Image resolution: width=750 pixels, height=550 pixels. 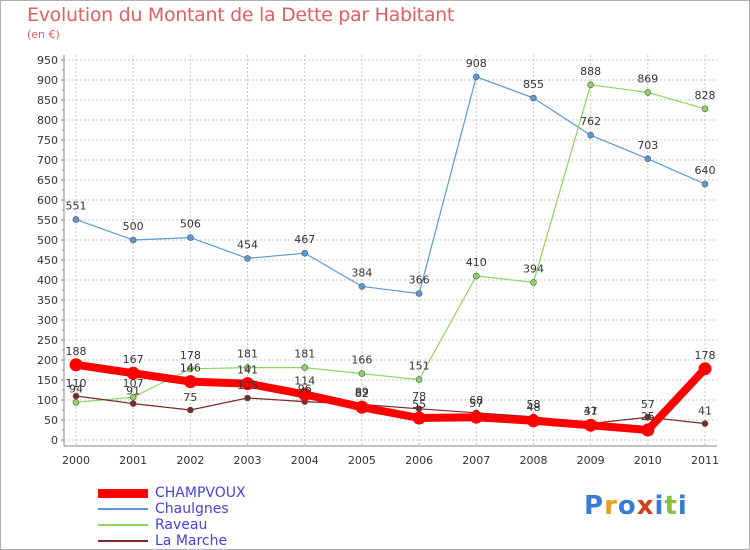 I want to click on y-tick-label: 100, so click(x=47, y=400).